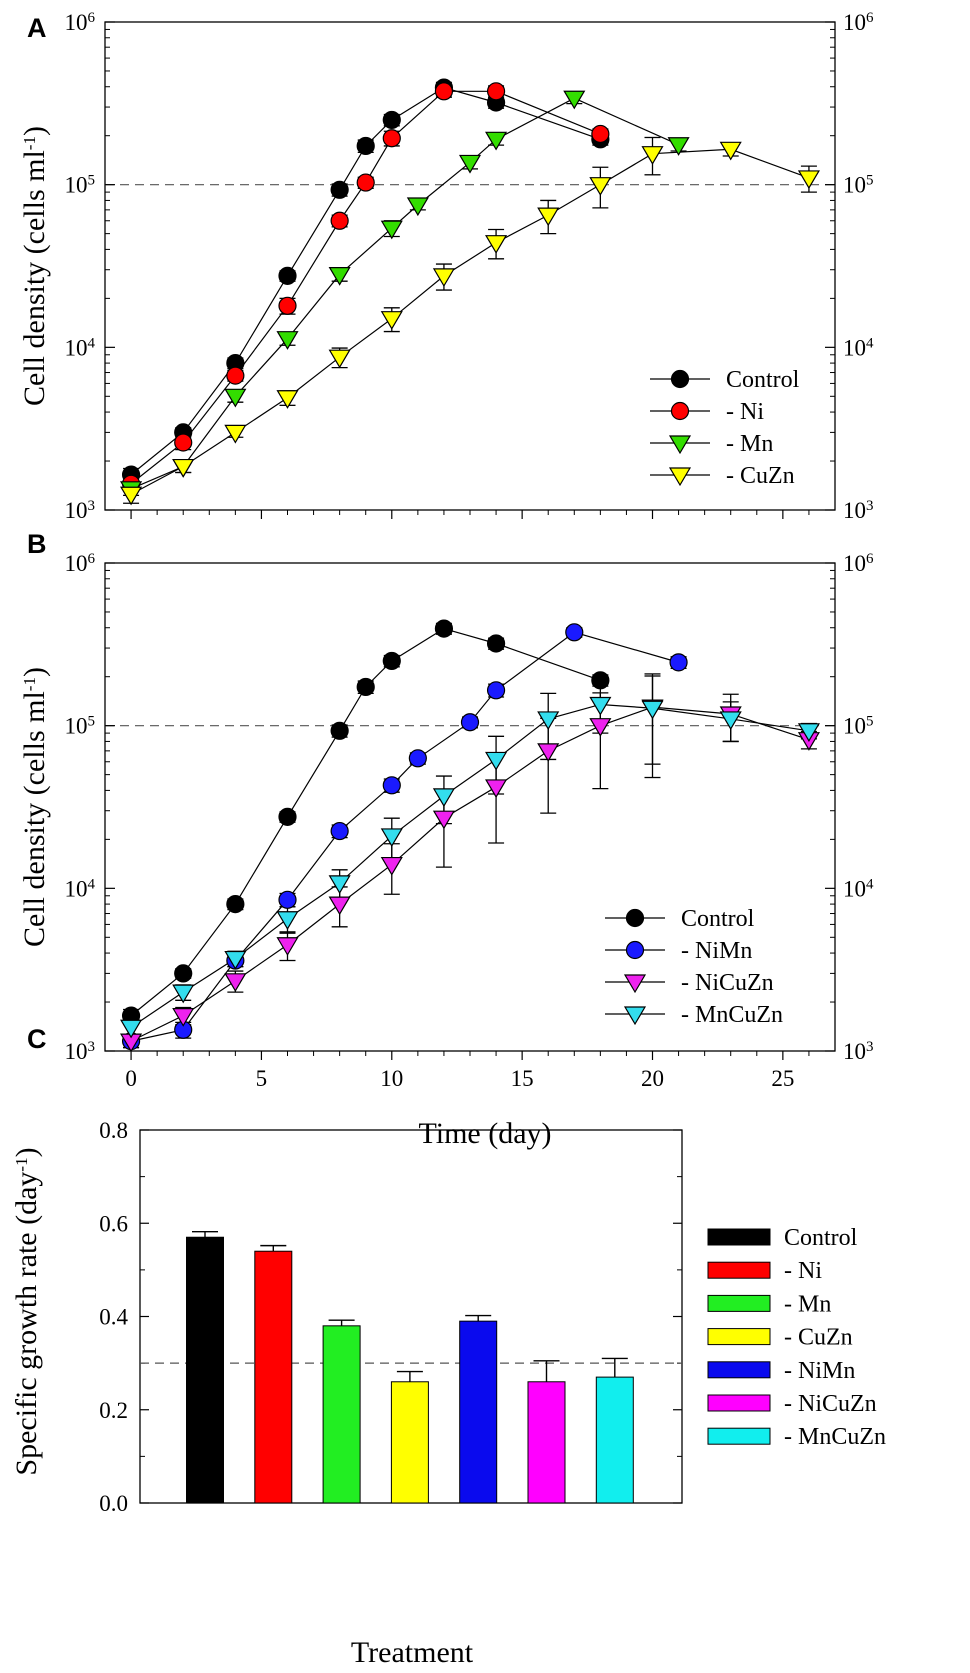  Describe the element at coordinates (727, 983) in the screenshot. I see `legend-label: - NiCuZn` at that location.